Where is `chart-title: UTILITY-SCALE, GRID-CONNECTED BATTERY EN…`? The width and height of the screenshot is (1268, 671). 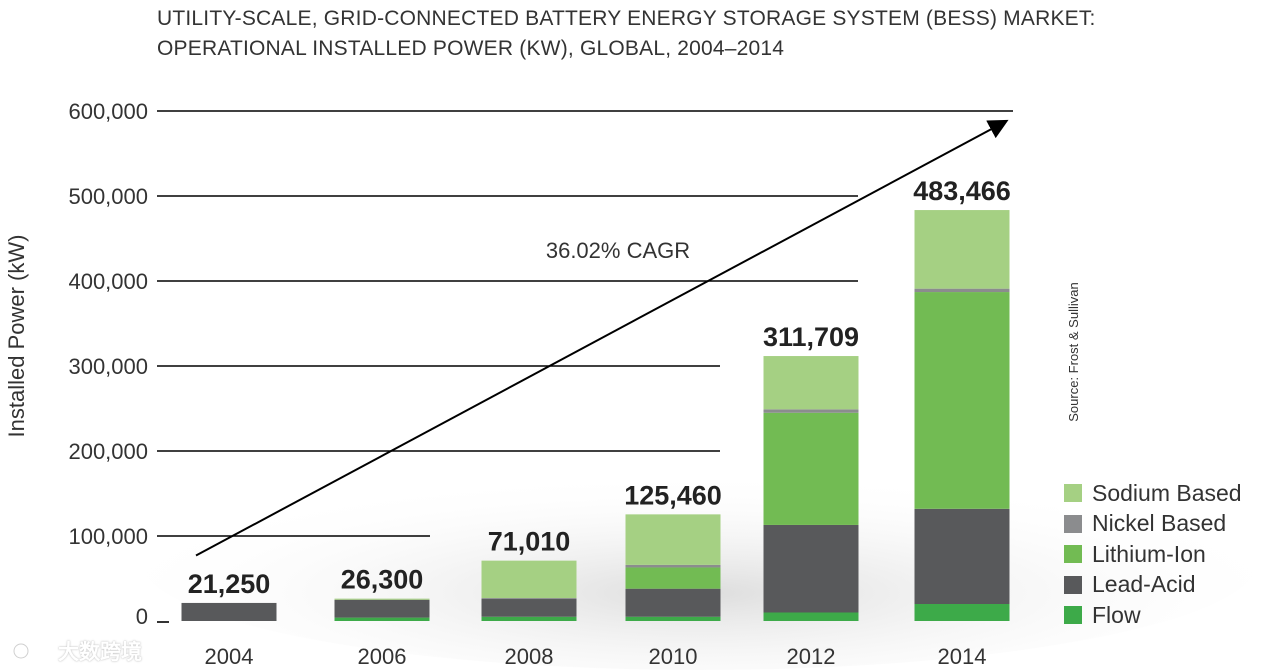
chart-title: UTILITY-SCALE, GRID-CONNECTED BATTERY EN… is located at coordinates (626, 34).